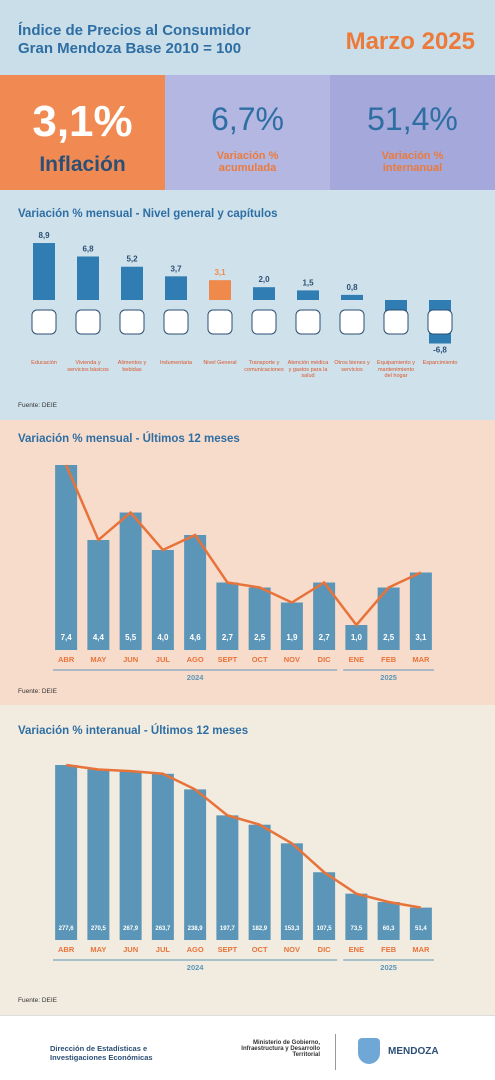 The image size is (495, 1080). What do you see at coordinates (247, 119) in the screenshot?
I see `kpi-value: 6,7%` at bounding box center [247, 119].